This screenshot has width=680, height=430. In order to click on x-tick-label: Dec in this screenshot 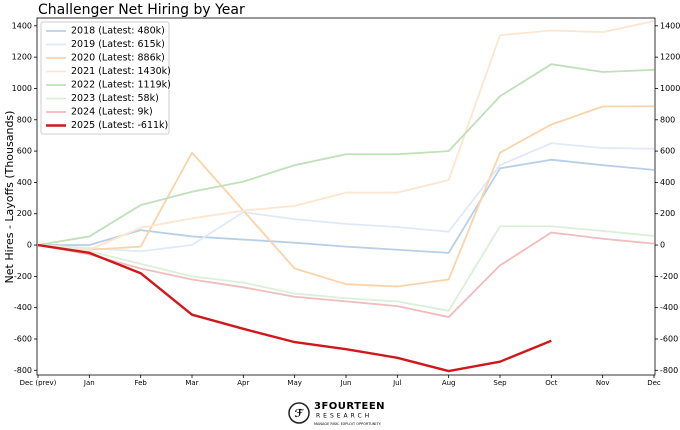, I will do `click(654, 383)`.